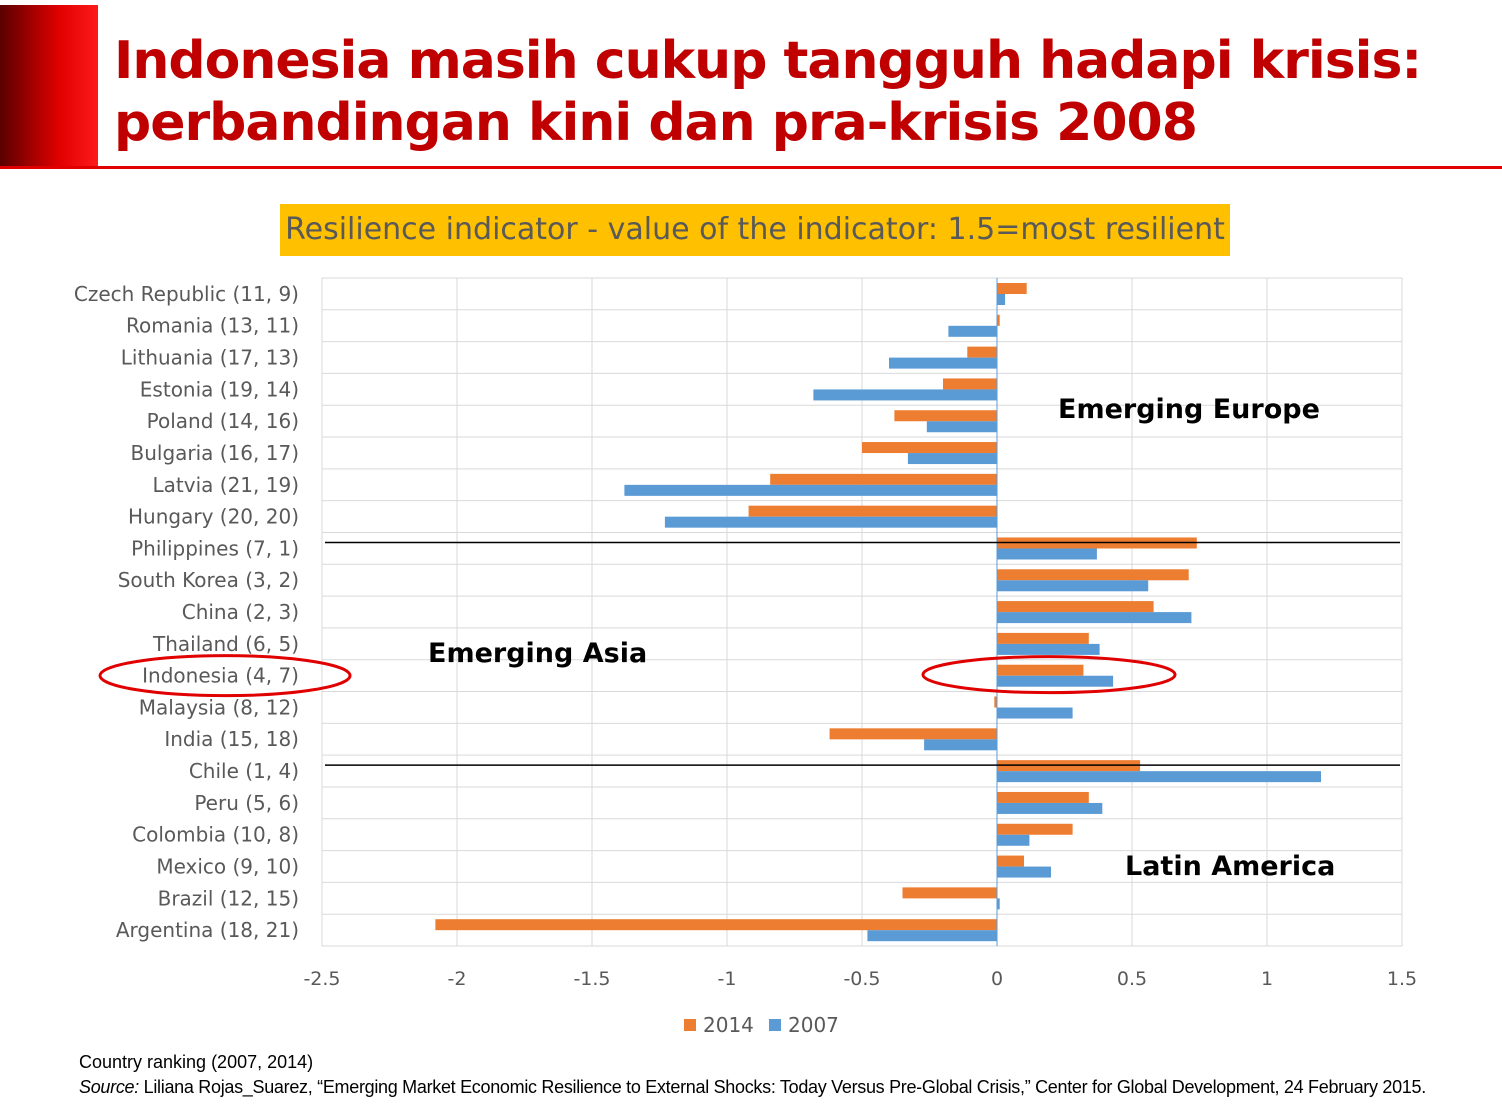  Describe the element at coordinates (656, 123) in the screenshot. I see `title-line-2: perbandingan kini dan pra-krisis 2008` at that location.